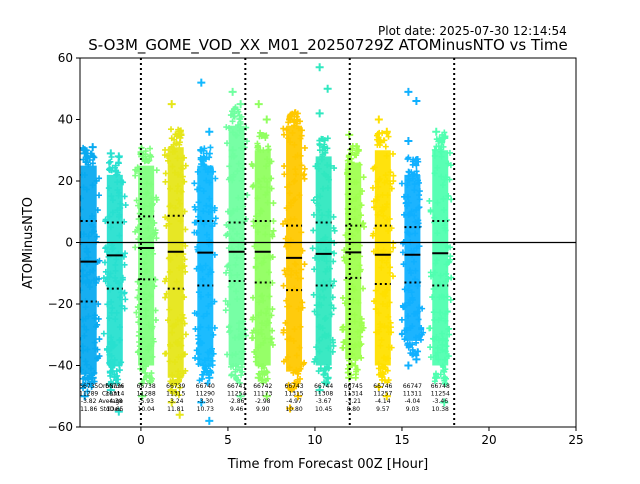 The image size is (640, 484). What do you see at coordinates (314, 440) in the screenshot?
I see `x-tick-label: 10` at bounding box center [314, 440].